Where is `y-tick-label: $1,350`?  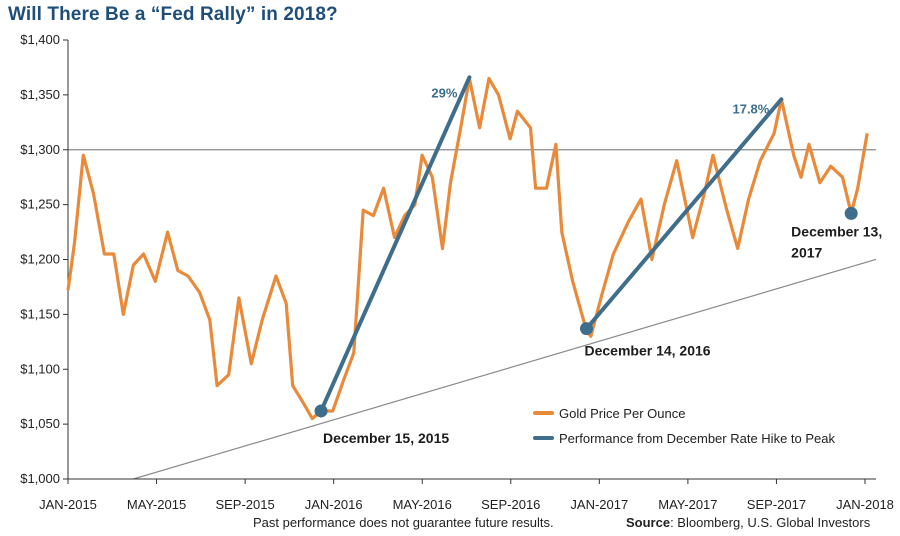 y-tick-label: $1,350 is located at coordinates (40, 94).